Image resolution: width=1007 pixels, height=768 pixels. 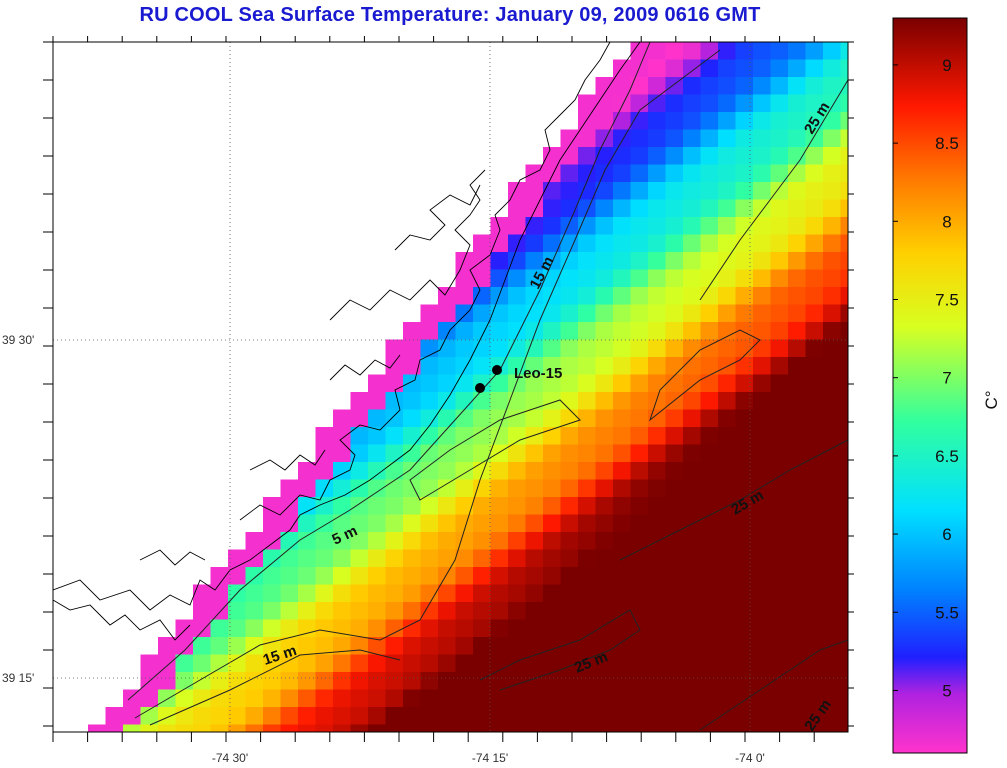 What do you see at coordinates (947, 143) in the screenshot?
I see `colorbar-tick-label: 8.5` at bounding box center [947, 143].